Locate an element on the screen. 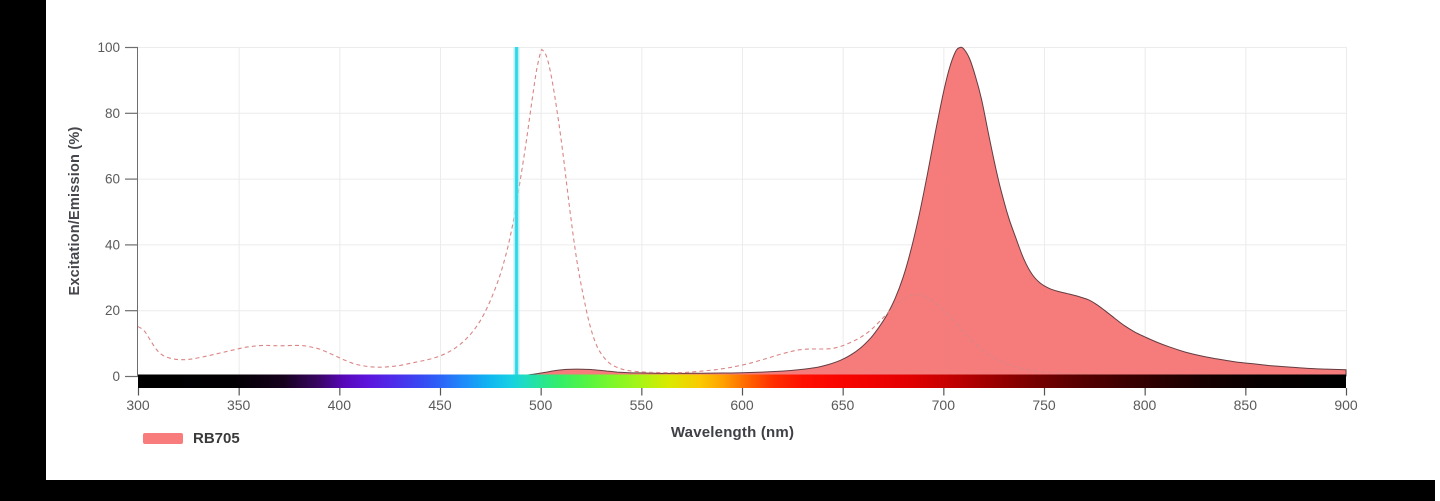 This screenshot has height=501, width=1440. x-tick-label: 450 is located at coordinates (440, 405).